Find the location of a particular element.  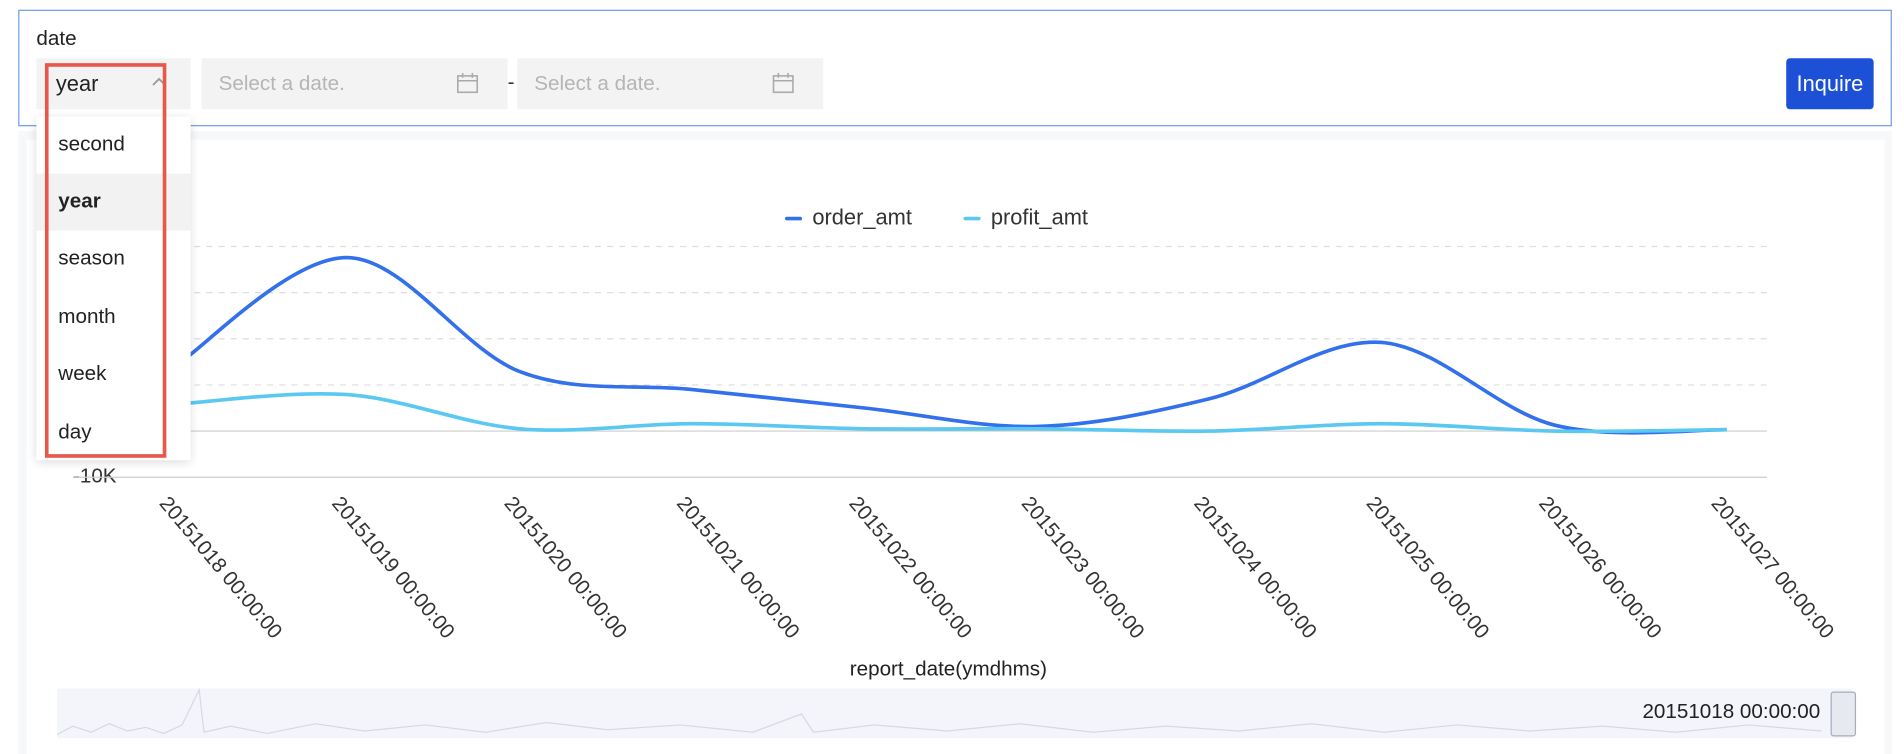

data-zoom-handle is located at coordinates (1843, 714).